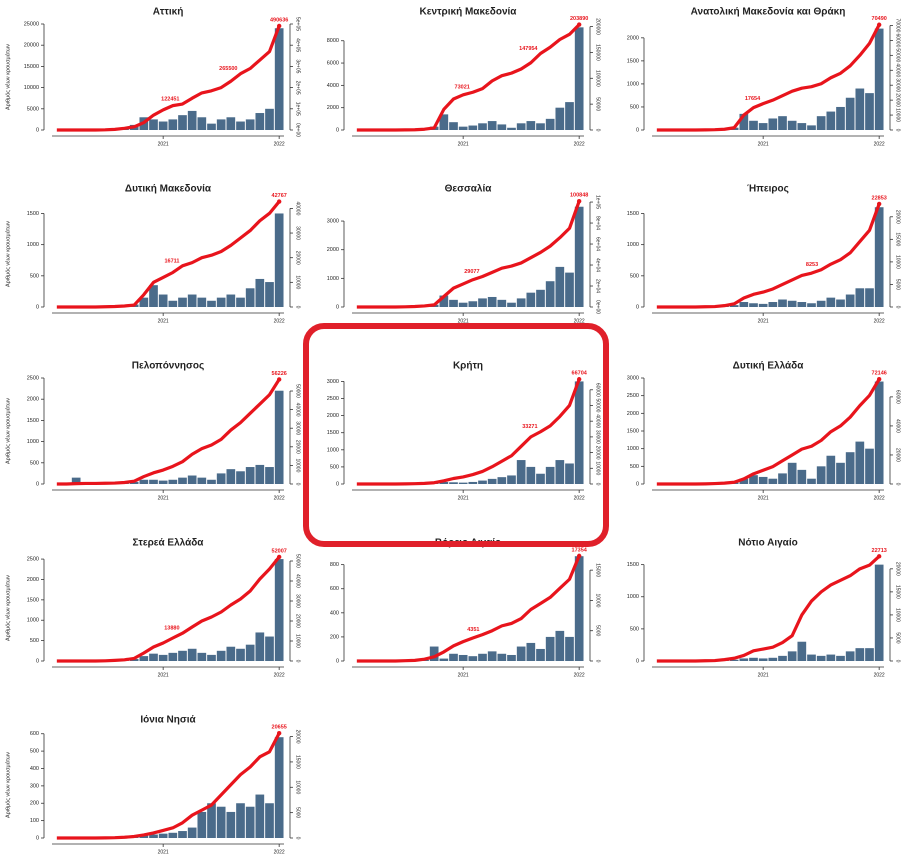 The image size is (903, 861). I want to click on y2-tick-label: 3e+05, so click(298, 66).